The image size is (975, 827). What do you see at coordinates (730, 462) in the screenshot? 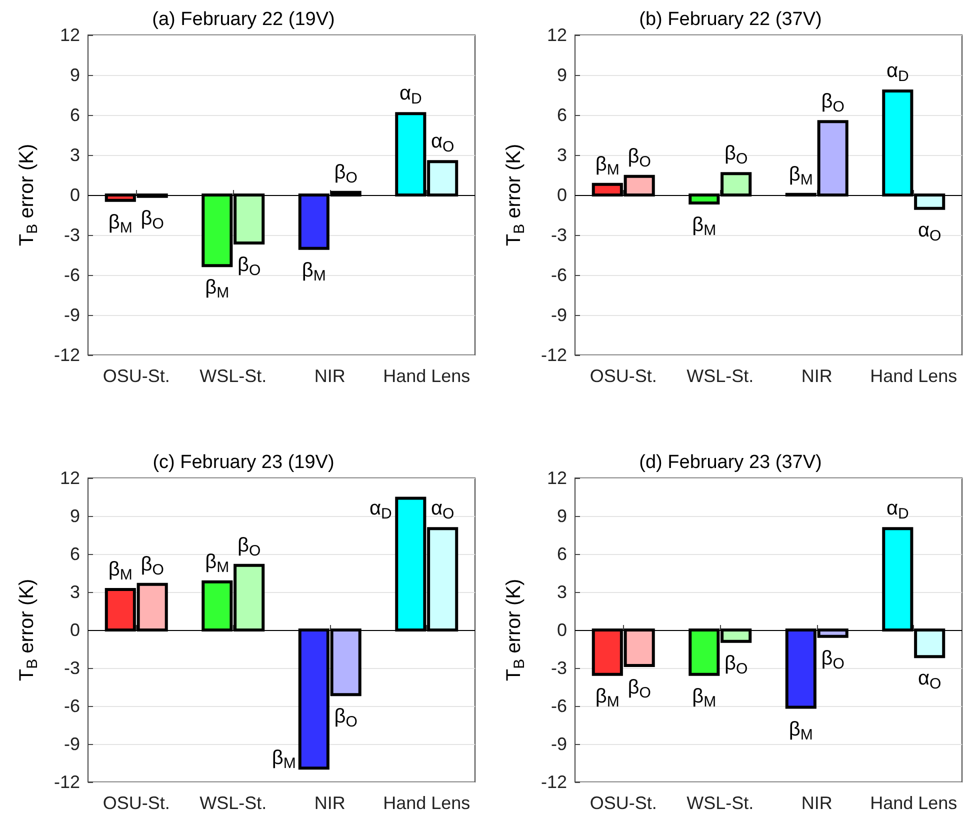
I see `chart-title: (d) February 23 (37V)` at bounding box center [730, 462].